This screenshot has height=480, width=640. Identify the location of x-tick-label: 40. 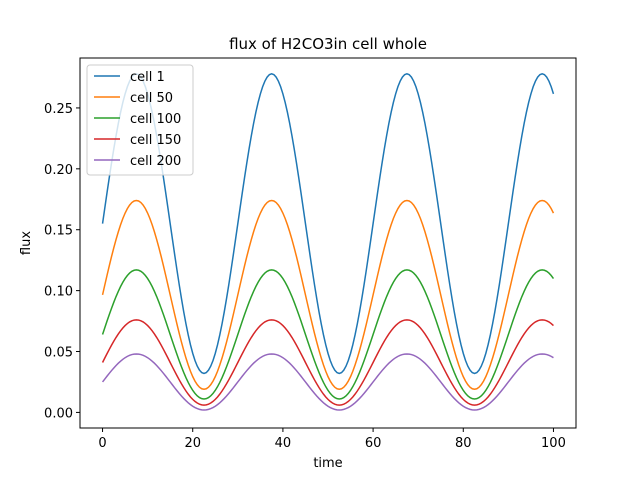
(283, 443).